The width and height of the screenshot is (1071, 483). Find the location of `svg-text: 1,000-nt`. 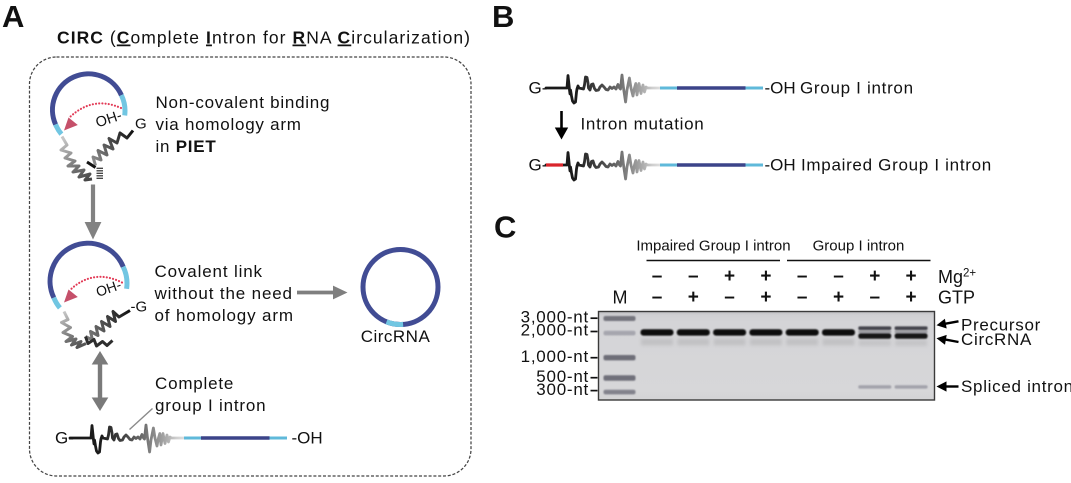

svg-text: 1,000-nt is located at coordinates (555, 356).